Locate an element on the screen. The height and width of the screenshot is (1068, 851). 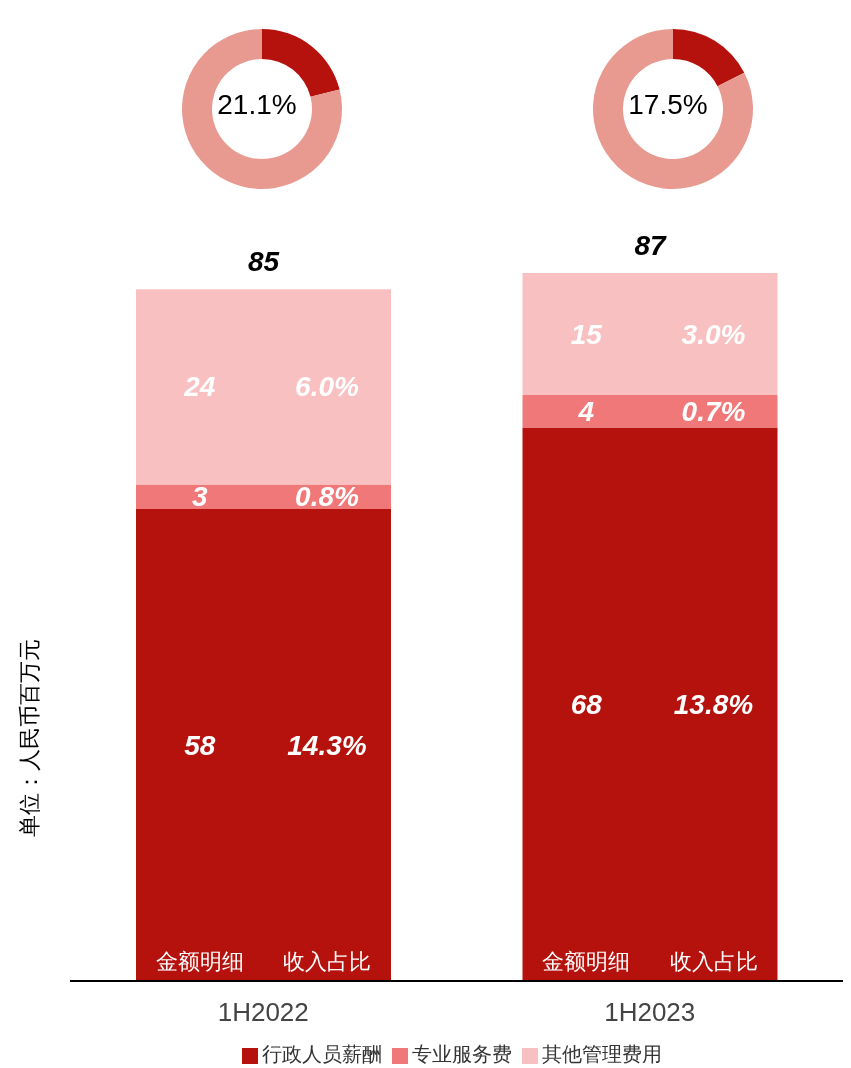
legend-label: 专业服务费 is located at coordinates (461, 1054).